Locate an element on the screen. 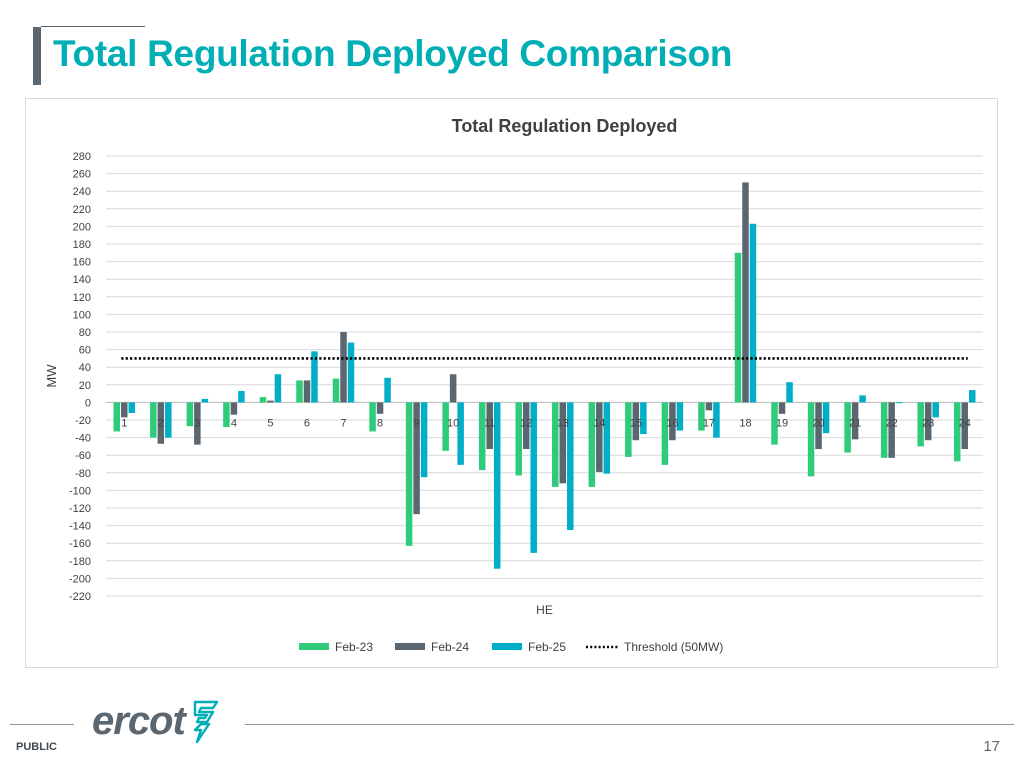 The width and height of the screenshot is (1024, 768). y-tick-label: 20 is located at coordinates (85, 386).